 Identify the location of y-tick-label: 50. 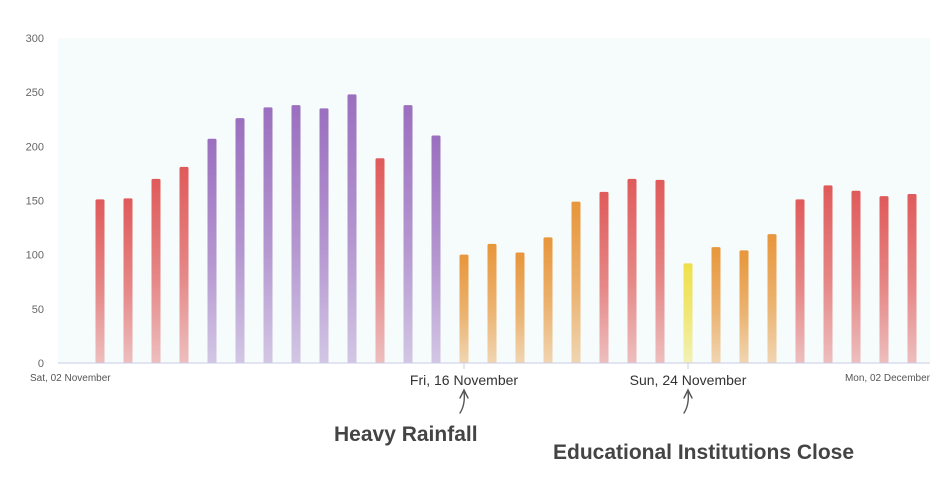
(38, 310).